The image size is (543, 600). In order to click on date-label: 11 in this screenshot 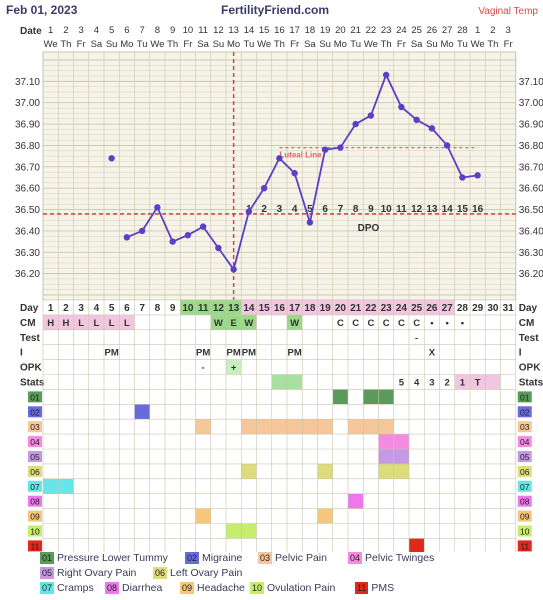, I will do `click(203, 30)`.